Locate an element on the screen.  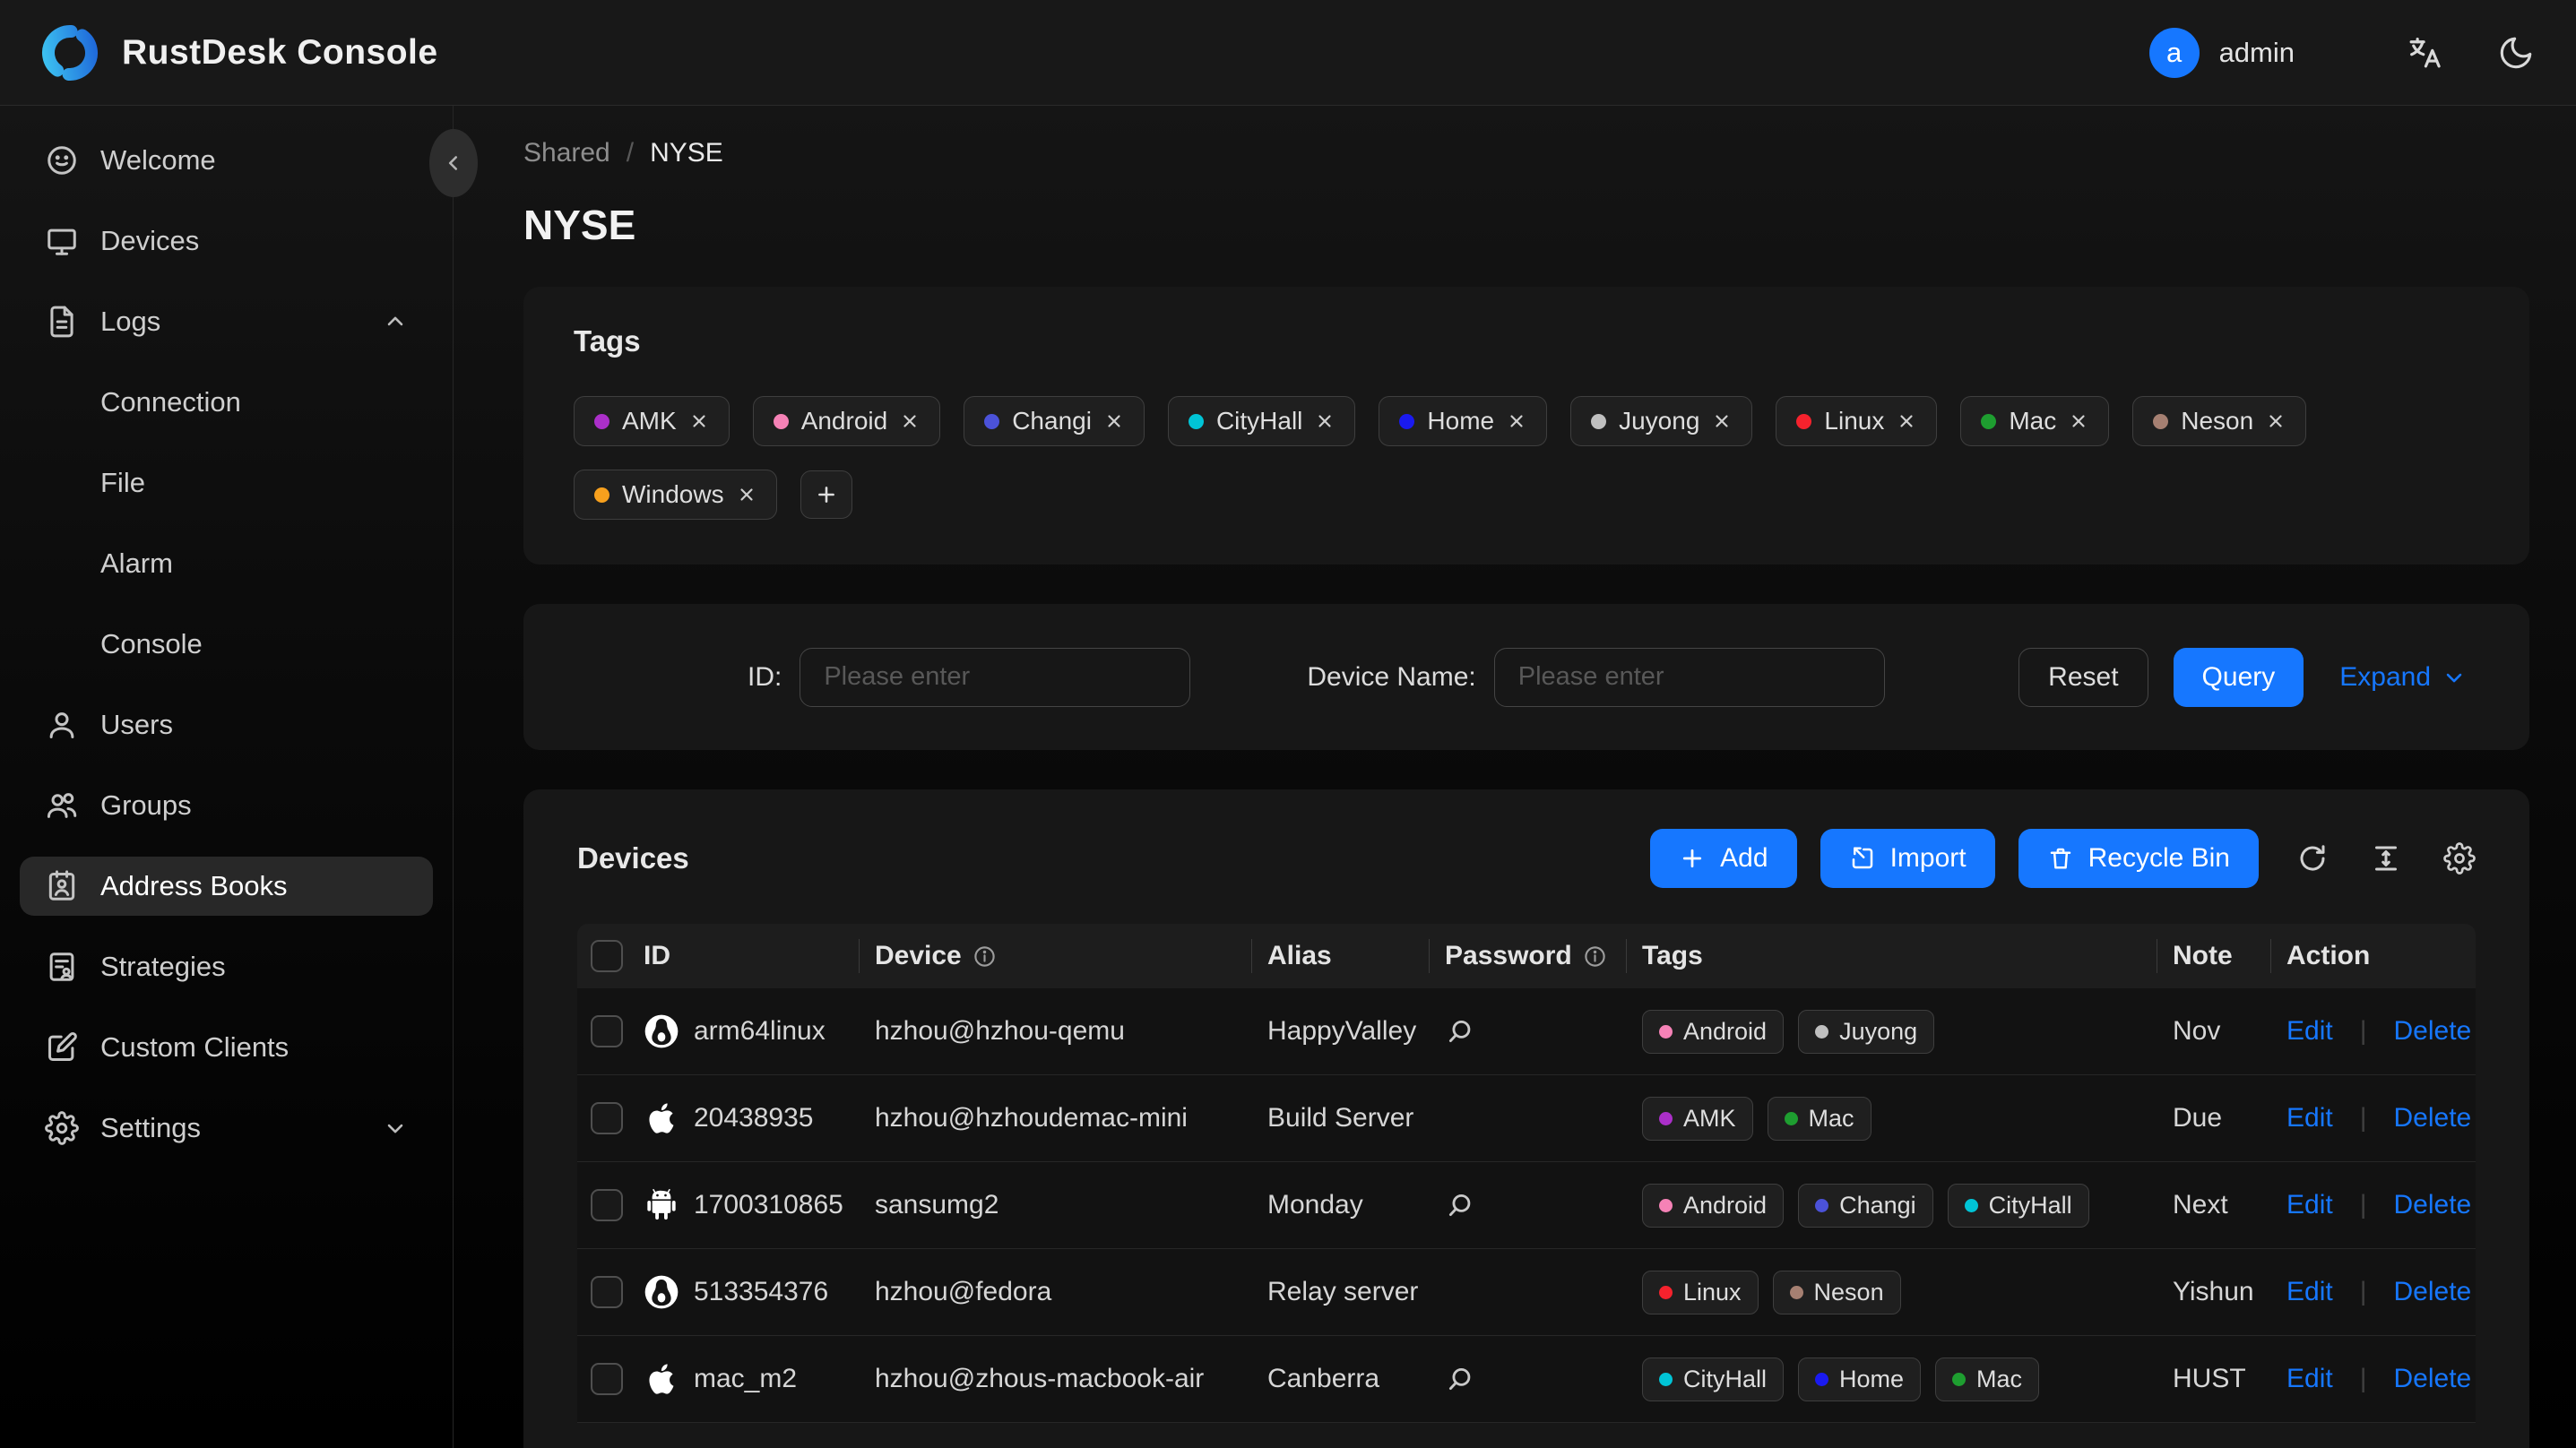
sidebar-item-welcome: Welcome is located at coordinates (226, 160).